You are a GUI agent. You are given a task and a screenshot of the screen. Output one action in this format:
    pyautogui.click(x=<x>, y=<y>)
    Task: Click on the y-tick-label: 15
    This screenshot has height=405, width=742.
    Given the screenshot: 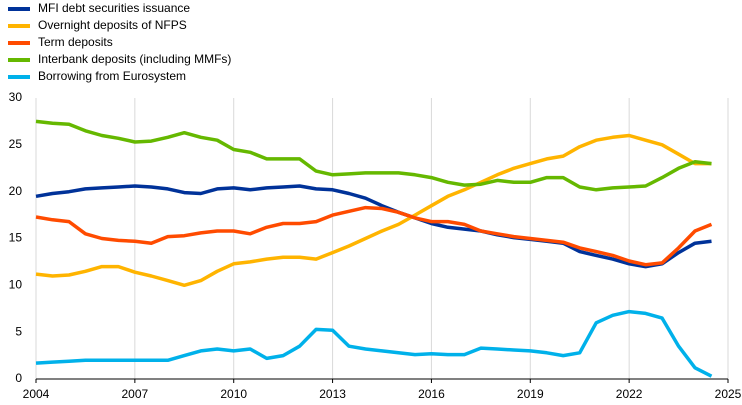 What is the action you would take?
    pyautogui.click(x=16, y=238)
    